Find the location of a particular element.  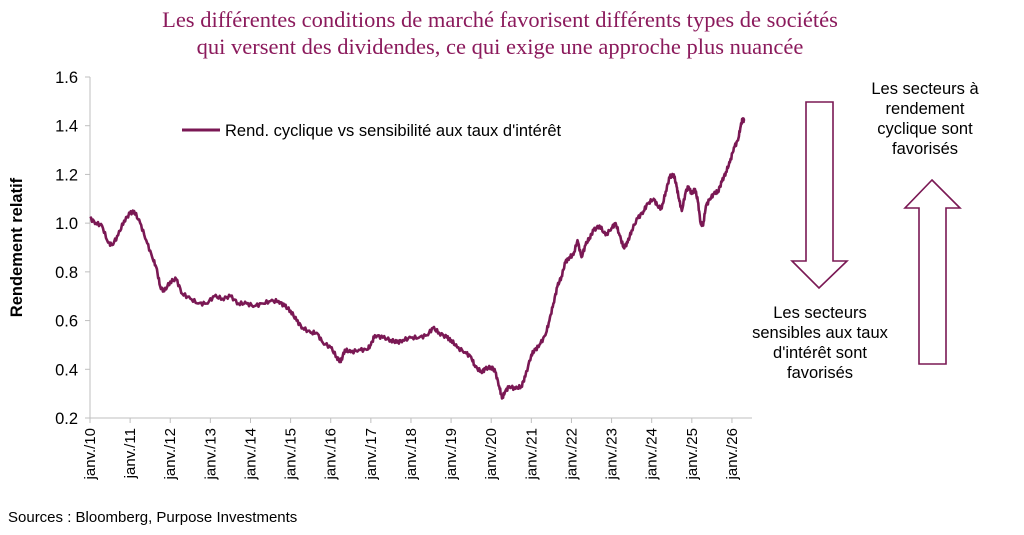

x-tick-label: janv./17 is located at coordinates (371, 454).